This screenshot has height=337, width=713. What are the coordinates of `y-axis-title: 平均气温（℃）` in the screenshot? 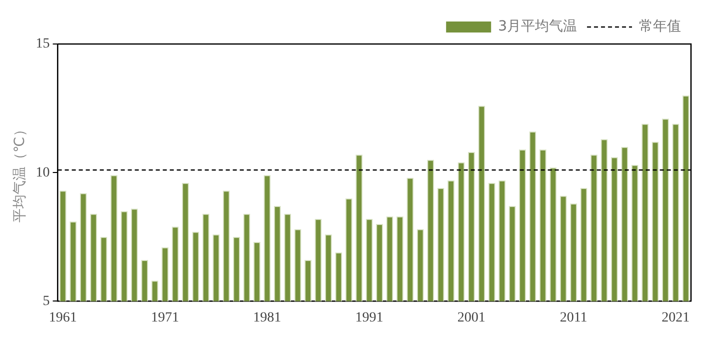 It's located at (20, 172).